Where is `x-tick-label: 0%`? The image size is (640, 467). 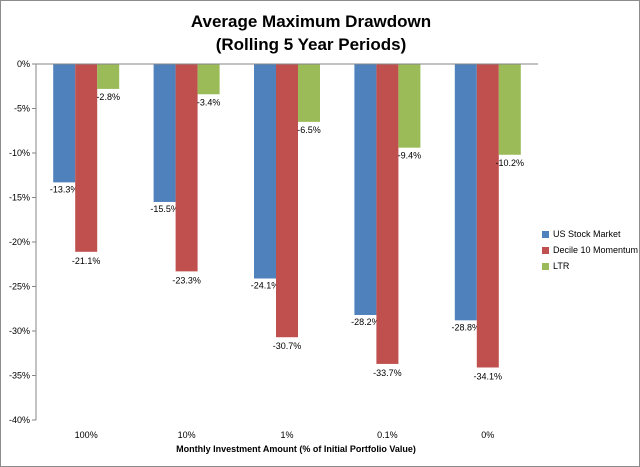 x-tick-label: 0% is located at coordinates (487, 435).